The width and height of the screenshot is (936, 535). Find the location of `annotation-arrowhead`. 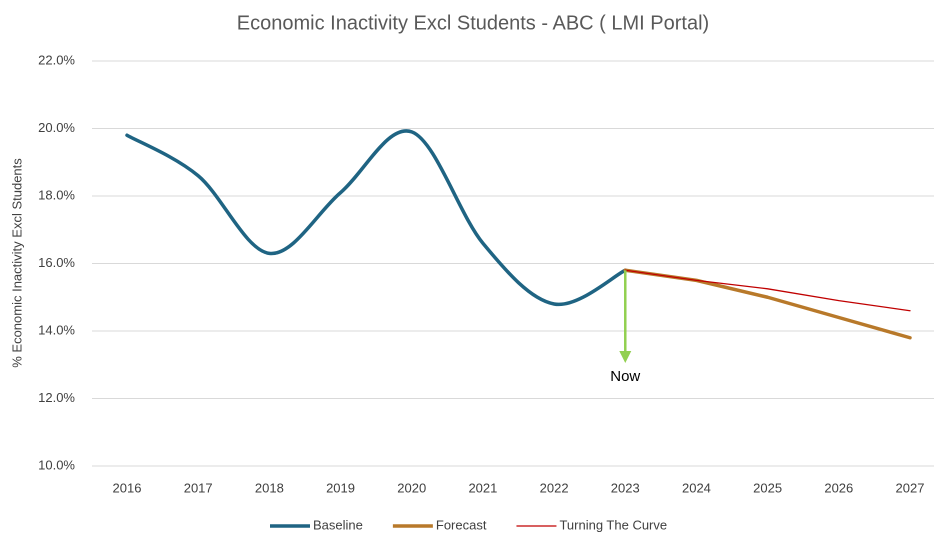

annotation-arrowhead is located at coordinates (625, 357).